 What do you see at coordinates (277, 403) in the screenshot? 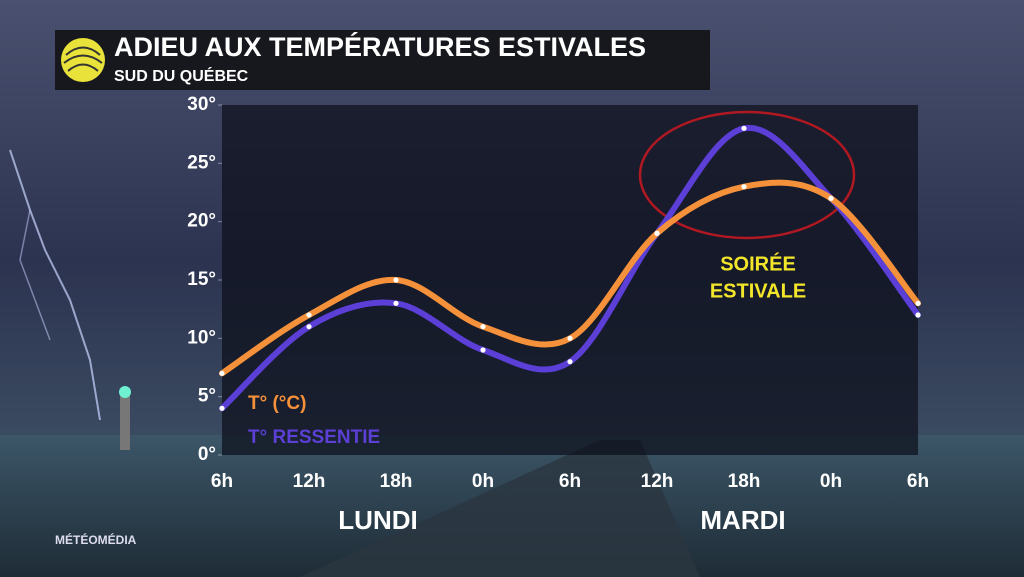
I see `legend-label: T° (°C)` at bounding box center [277, 403].